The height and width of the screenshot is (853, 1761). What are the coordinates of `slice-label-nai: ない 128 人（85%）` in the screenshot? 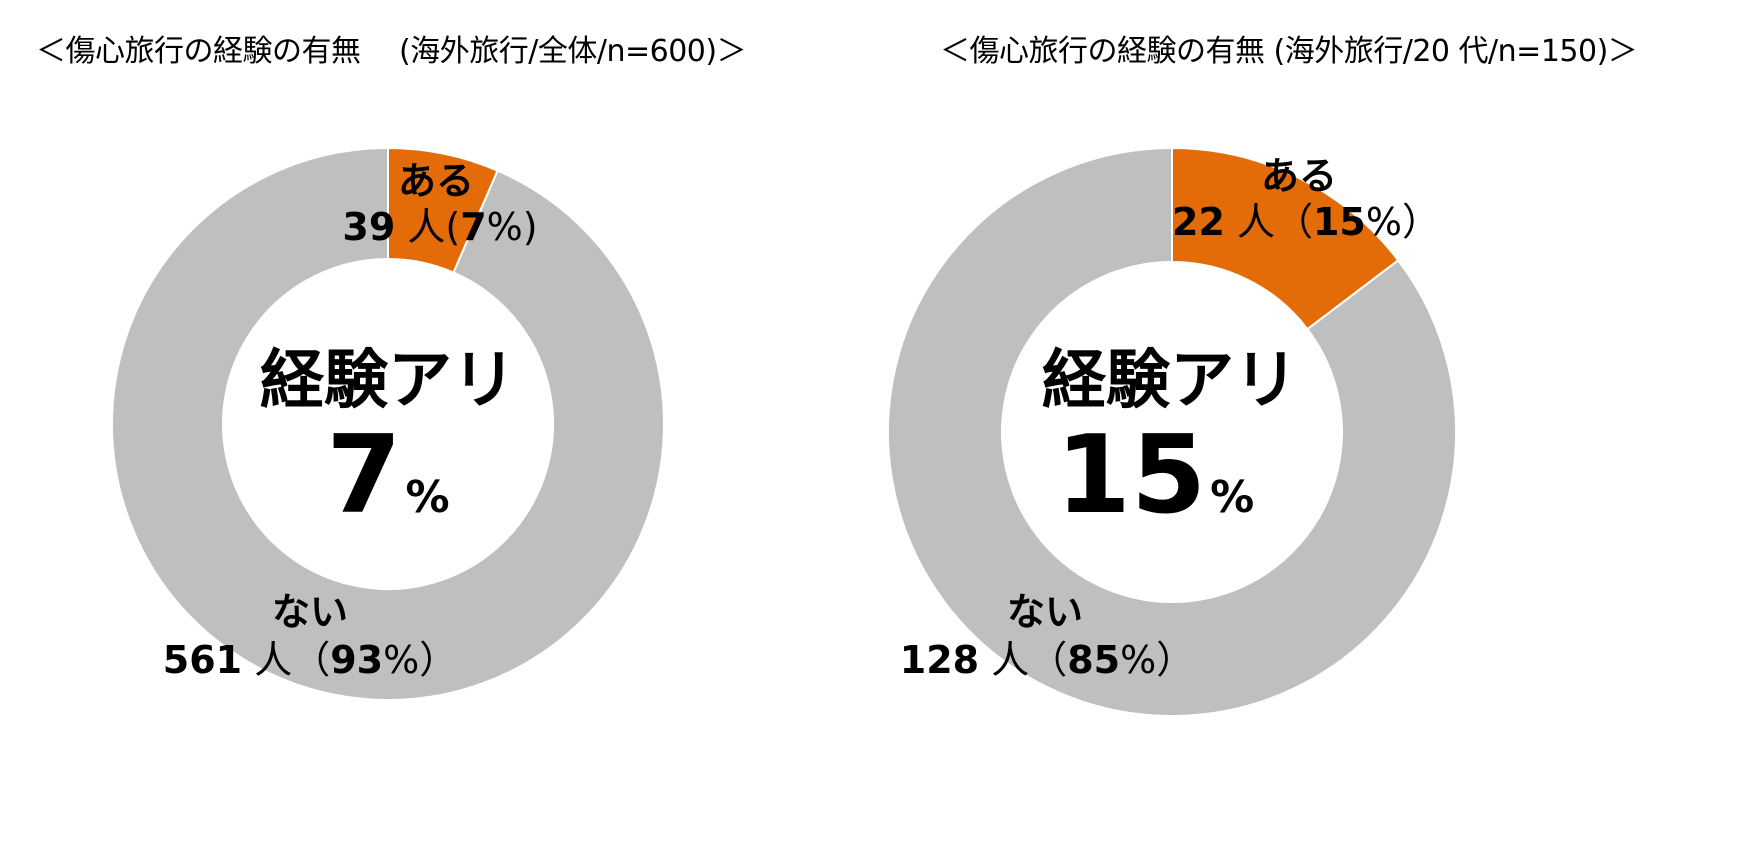 It's located at (1047, 636).